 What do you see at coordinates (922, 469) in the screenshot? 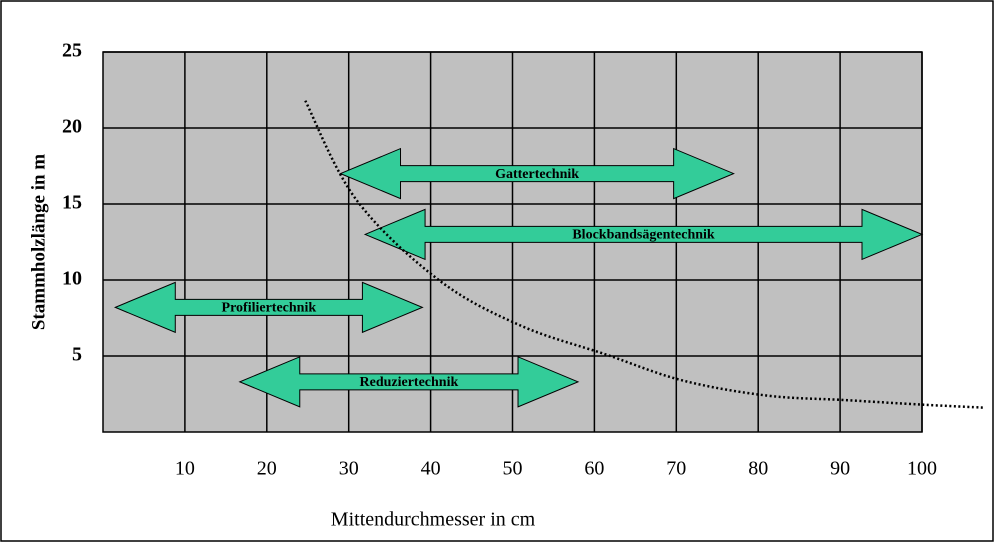
I see `x-tick-label: 100` at bounding box center [922, 469].